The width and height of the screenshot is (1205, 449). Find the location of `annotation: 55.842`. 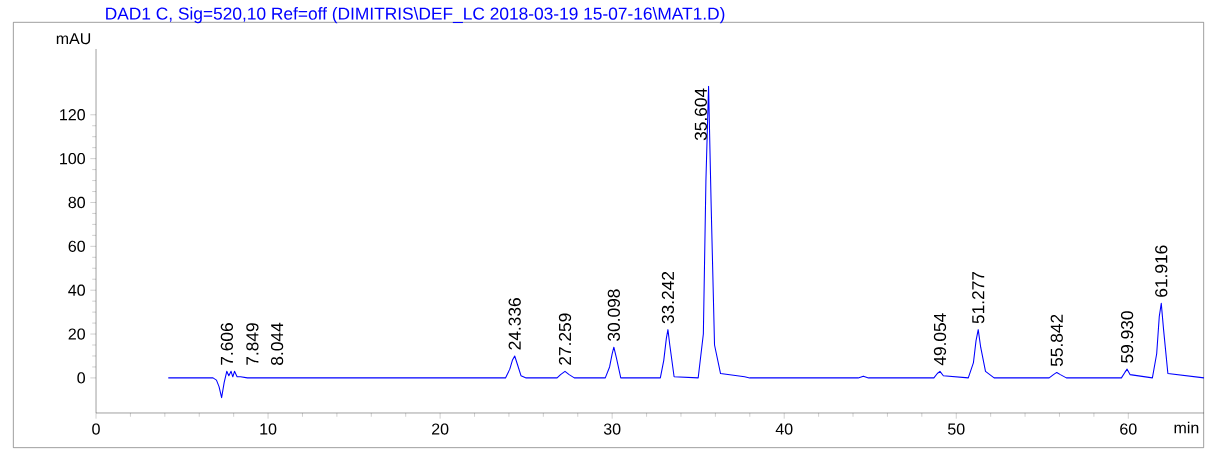

annotation: 55.842 is located at coordinates (1056, 340).